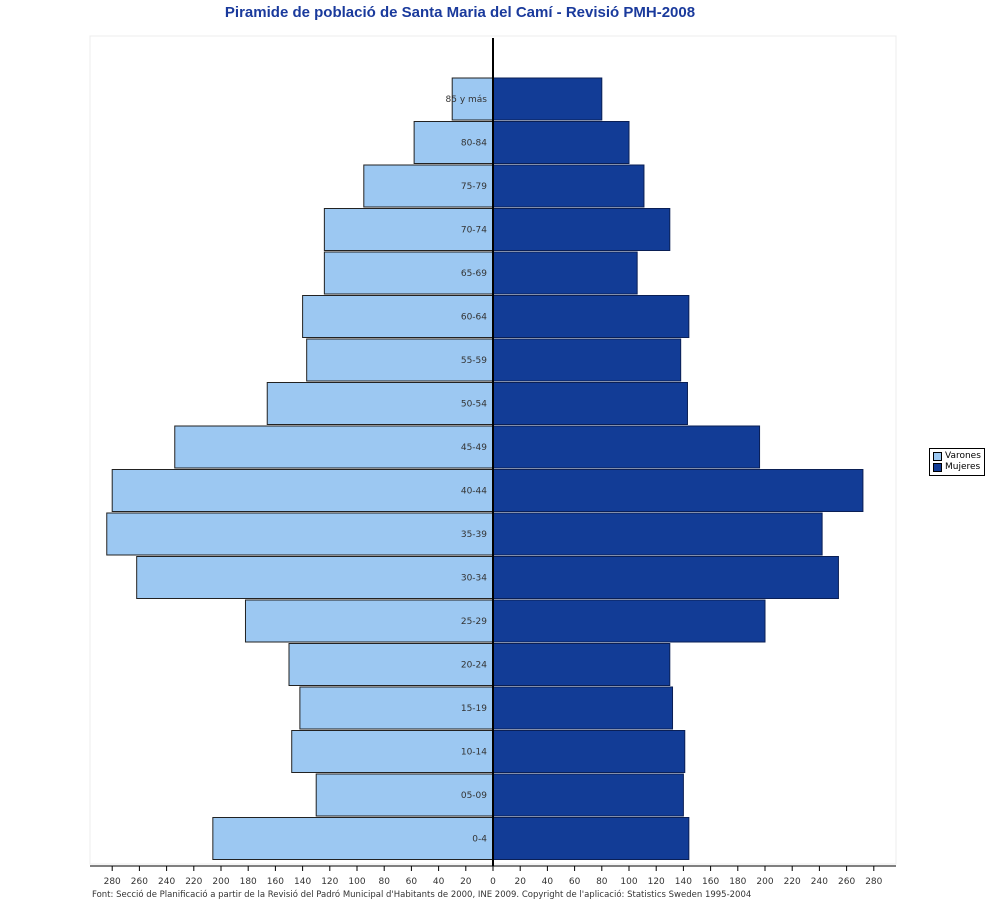  I want to click on category-label: 45-49, so click(474, 448).